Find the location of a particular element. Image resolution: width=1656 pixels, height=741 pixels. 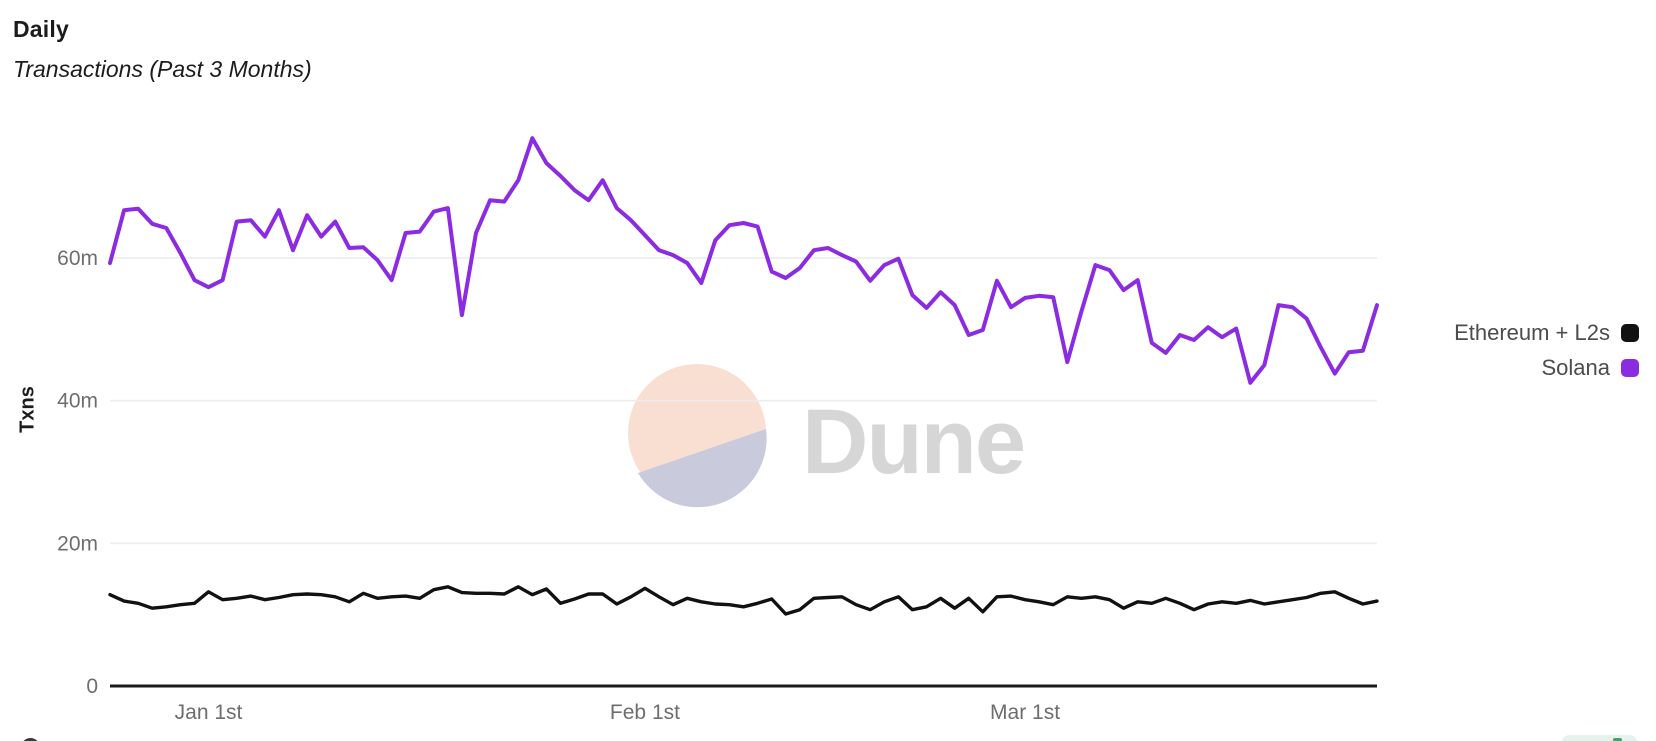

status-badge-partial is located at coordinates (1599, 738).